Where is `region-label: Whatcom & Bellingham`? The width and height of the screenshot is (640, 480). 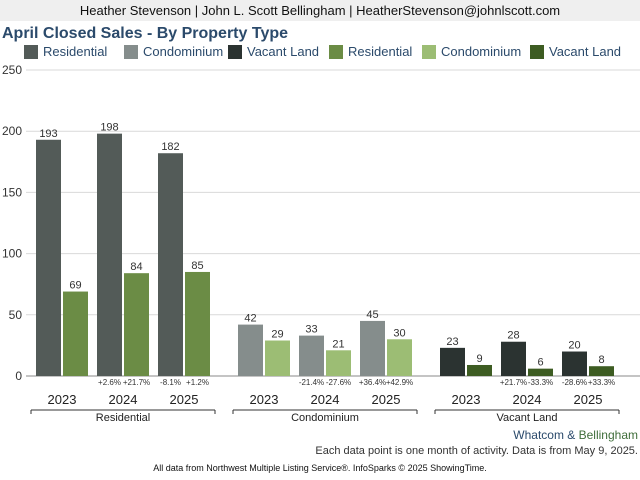
region-label: Whatcom & Bellingham is located at coordinates (575, 435).